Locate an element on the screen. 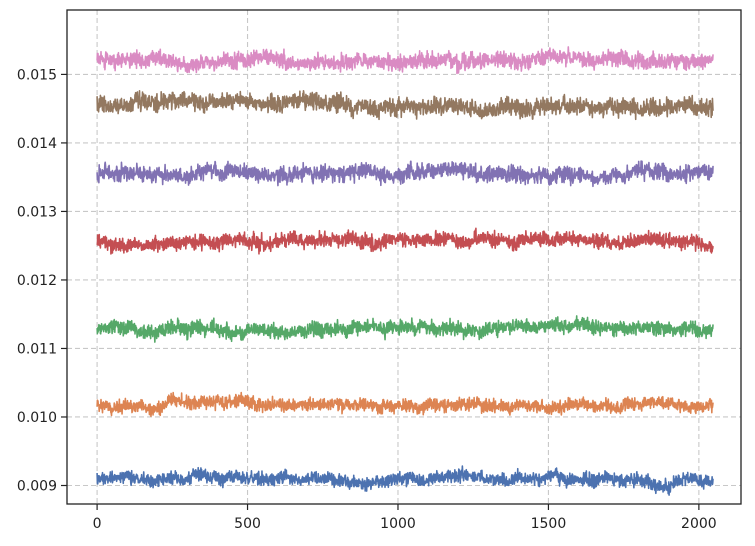 This screenshot has height=546, width=755. y-axis: 0.009 0.010 0.011 0.012 0.013 0.014 0.015 is located at coordinates (42, 281).